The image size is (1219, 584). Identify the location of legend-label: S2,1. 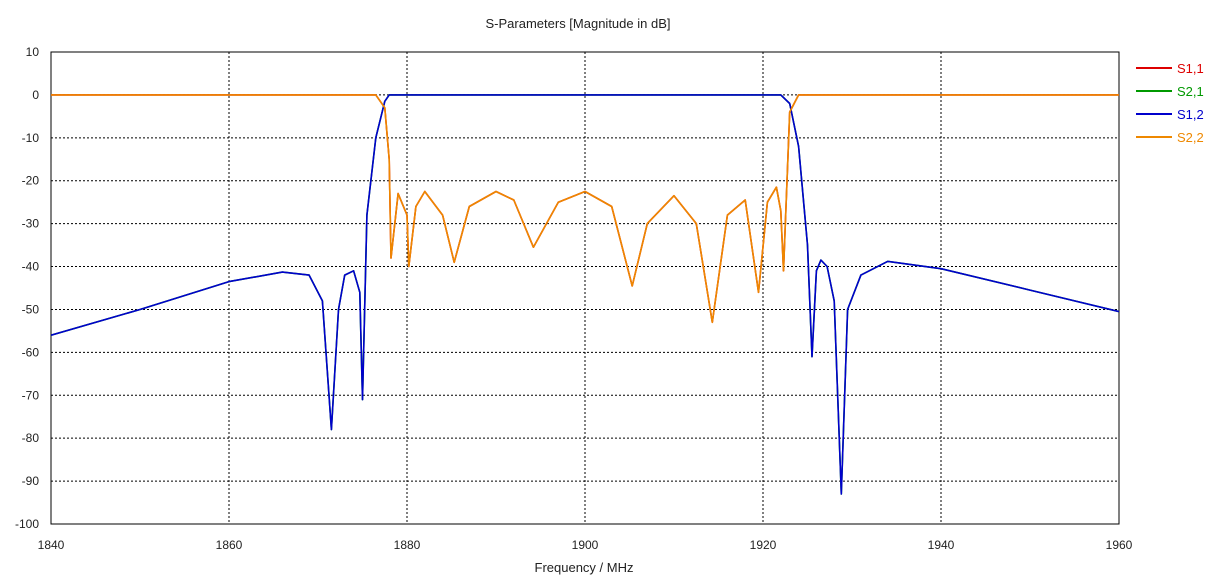
(1190, 91).